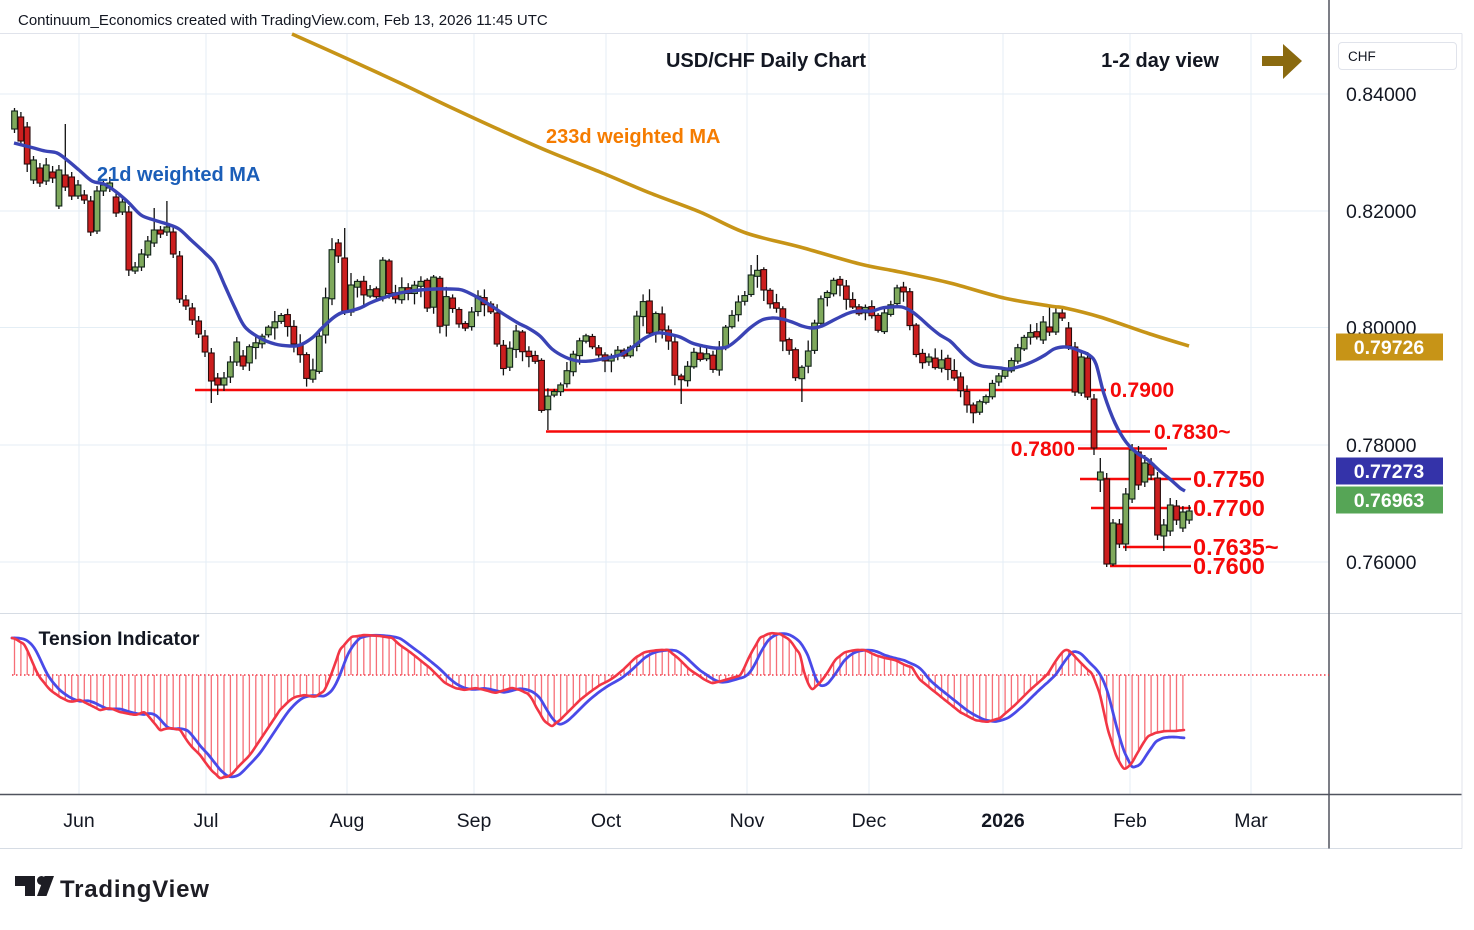  What do you see at coordinates (1192, 432) in the screenshot?
I see `svg-text: 0.7830~` at bounding box center [1192, 432].